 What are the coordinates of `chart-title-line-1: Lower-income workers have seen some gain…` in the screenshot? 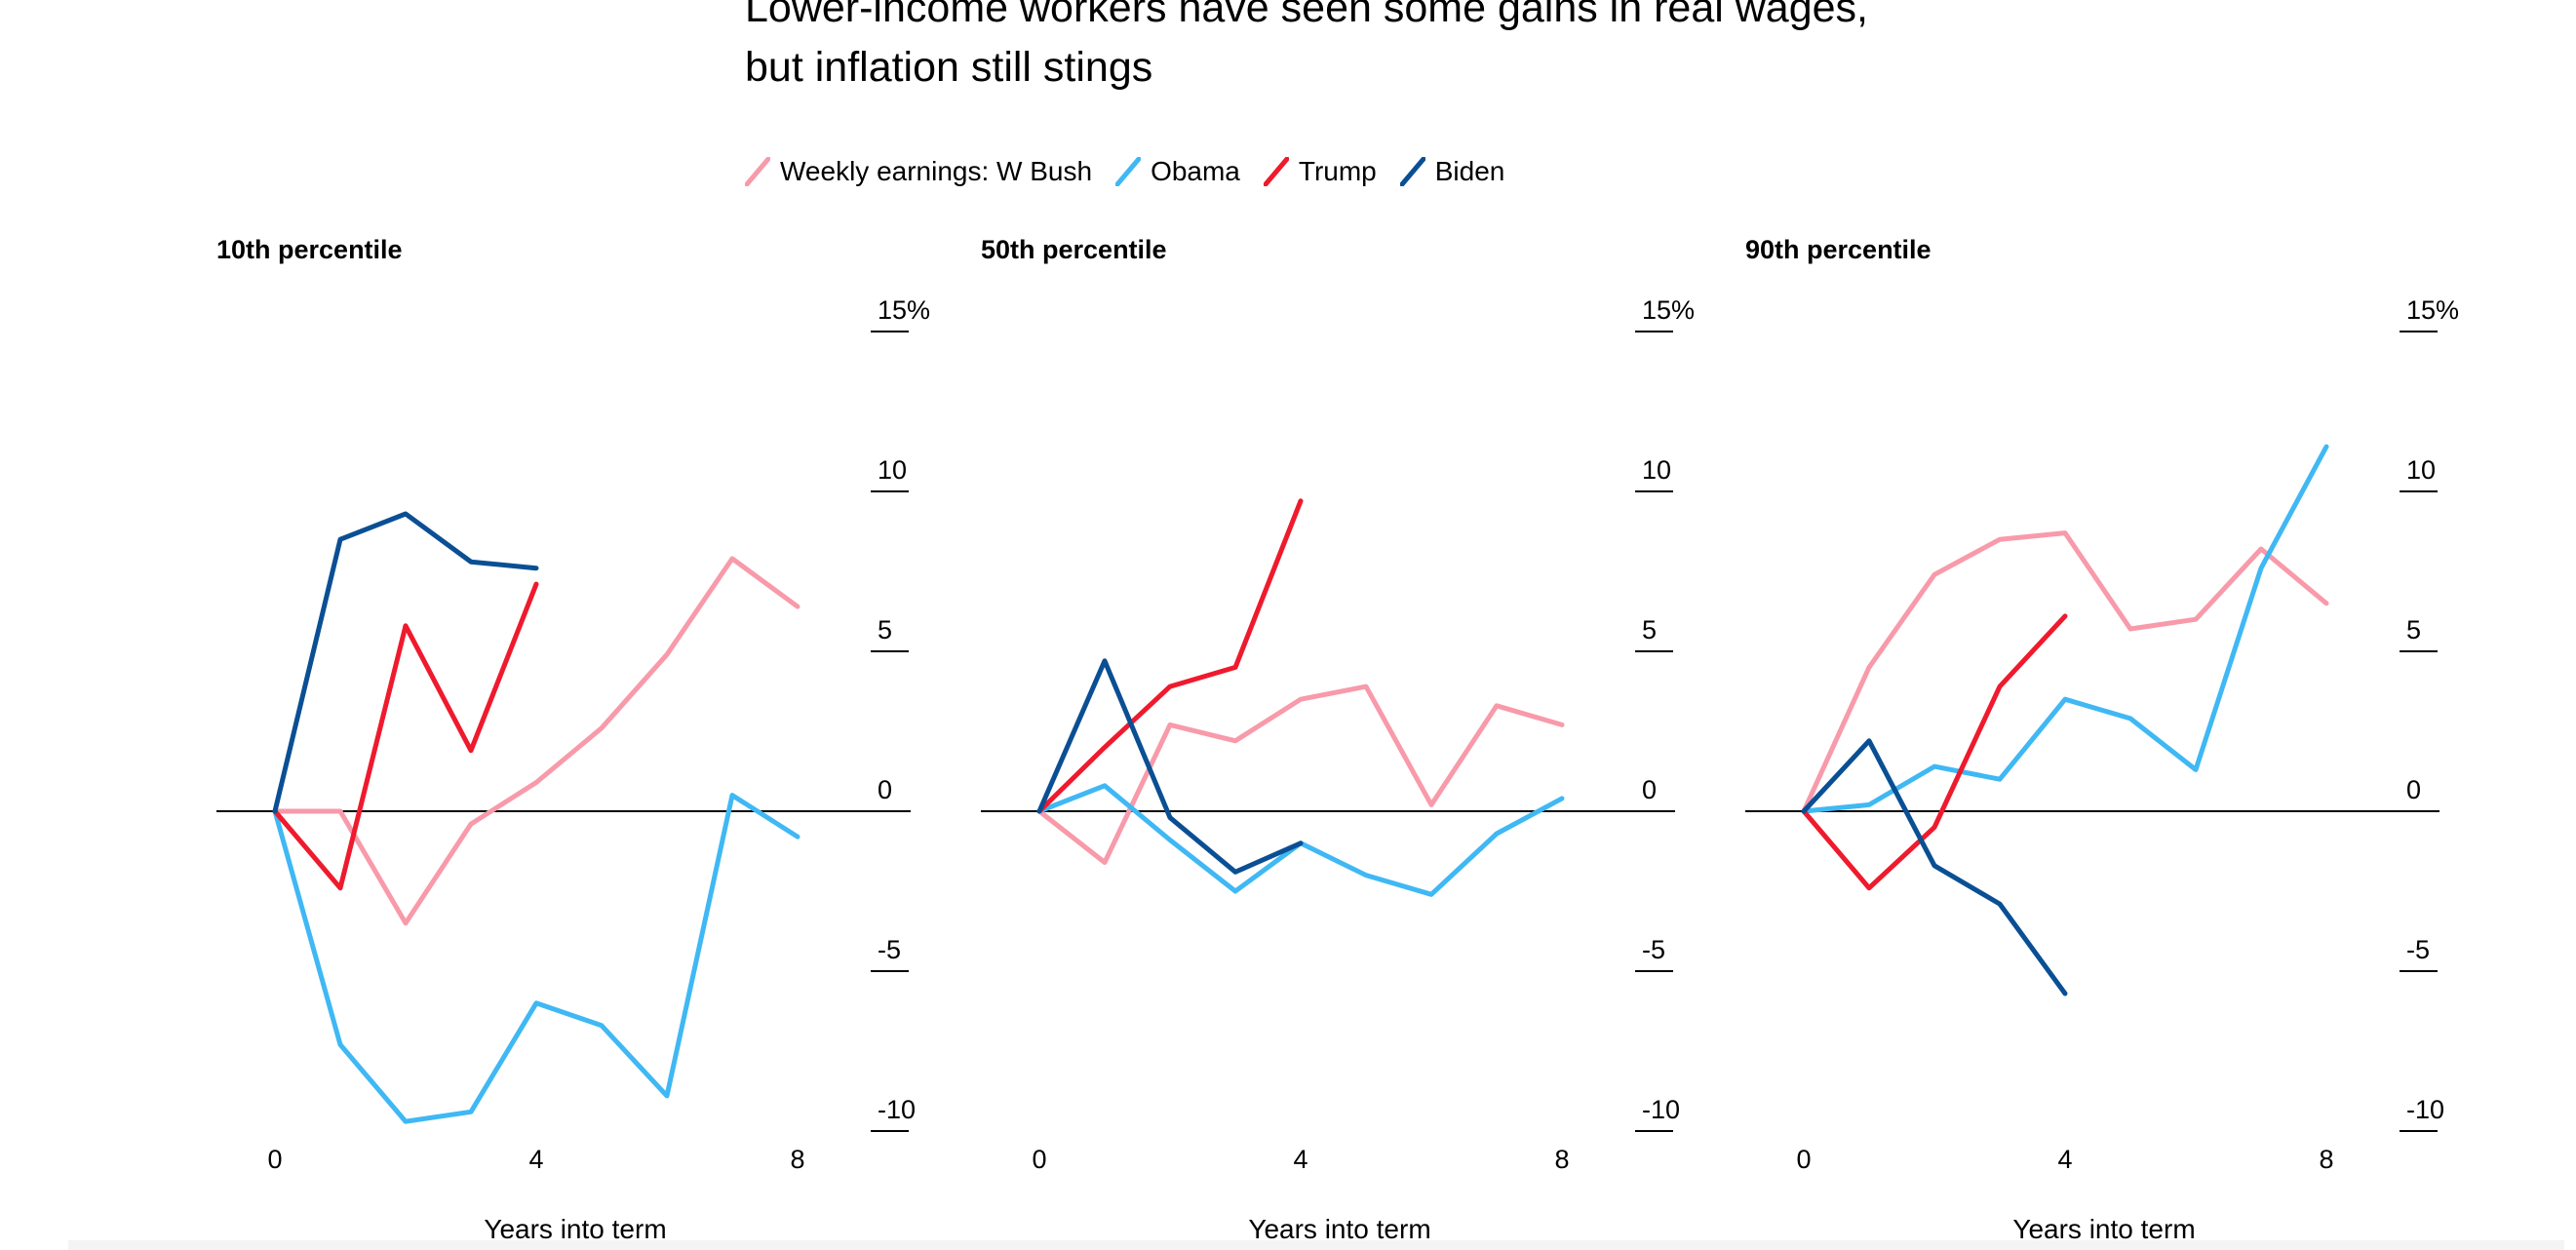 It's located at (1306, 15).